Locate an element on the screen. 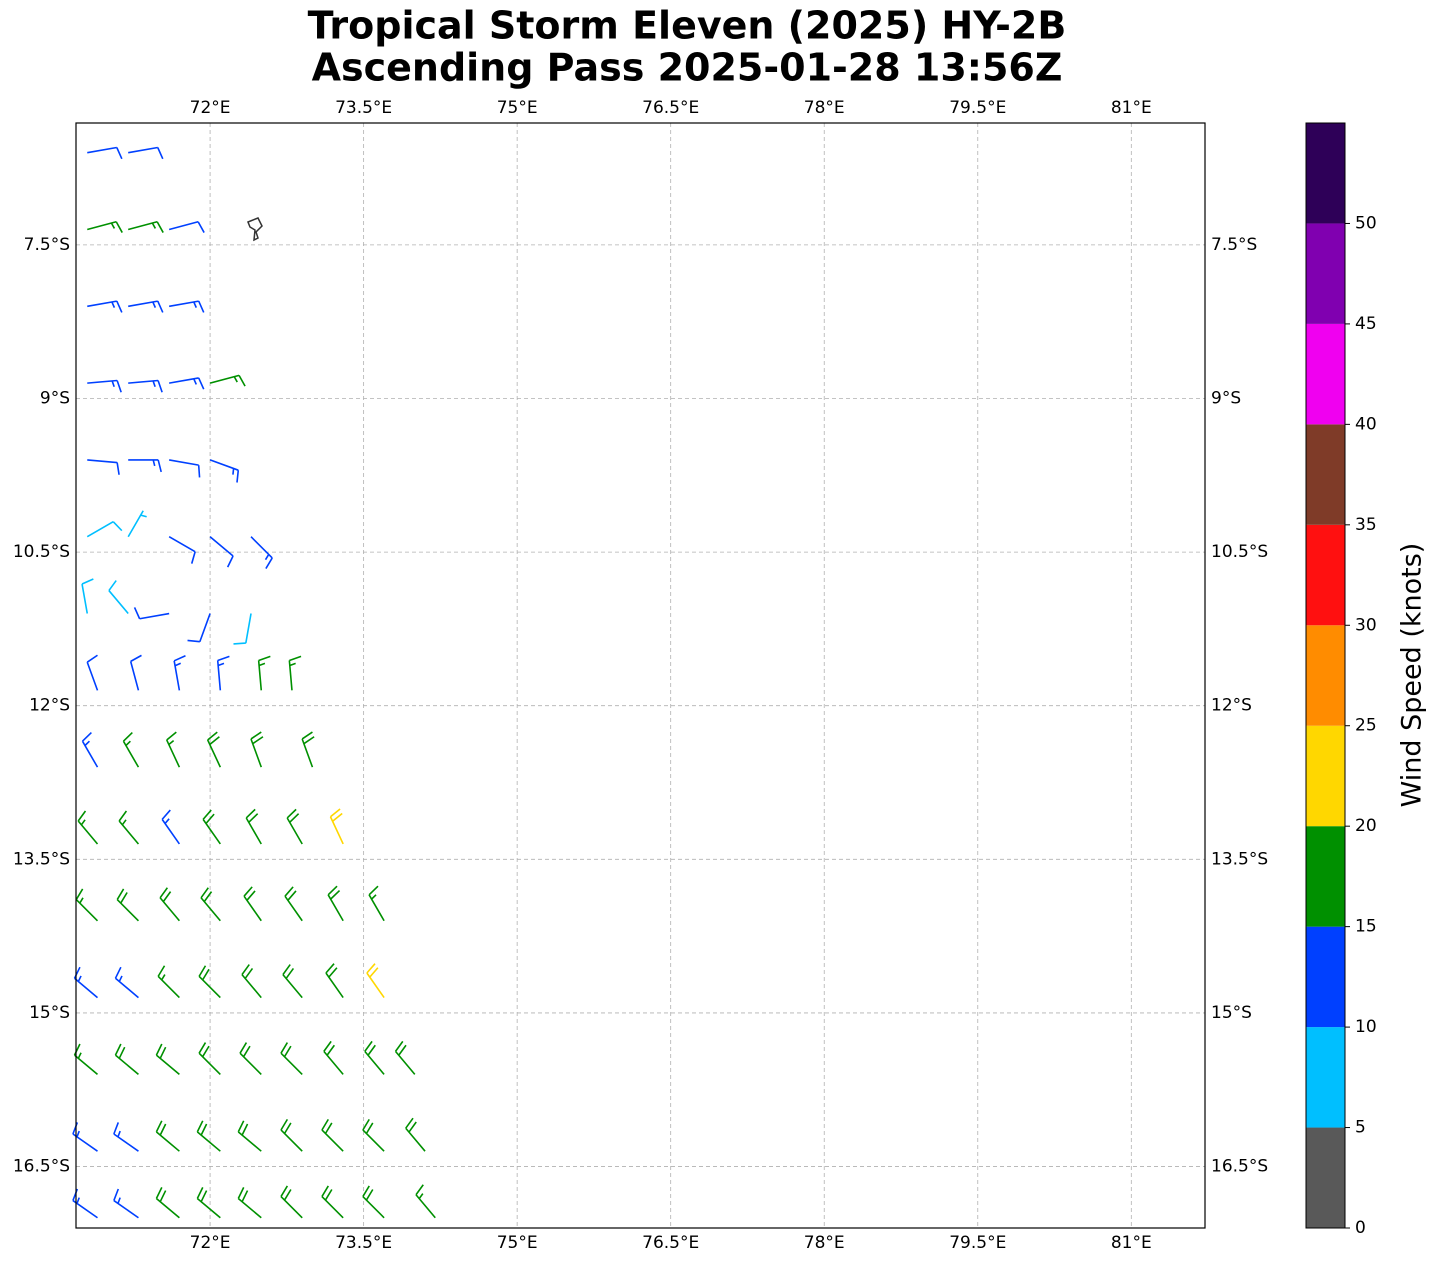 The image size is (1443, 1268). colorbar-tick-label: 0 is located at coordinates (1360, 1228).